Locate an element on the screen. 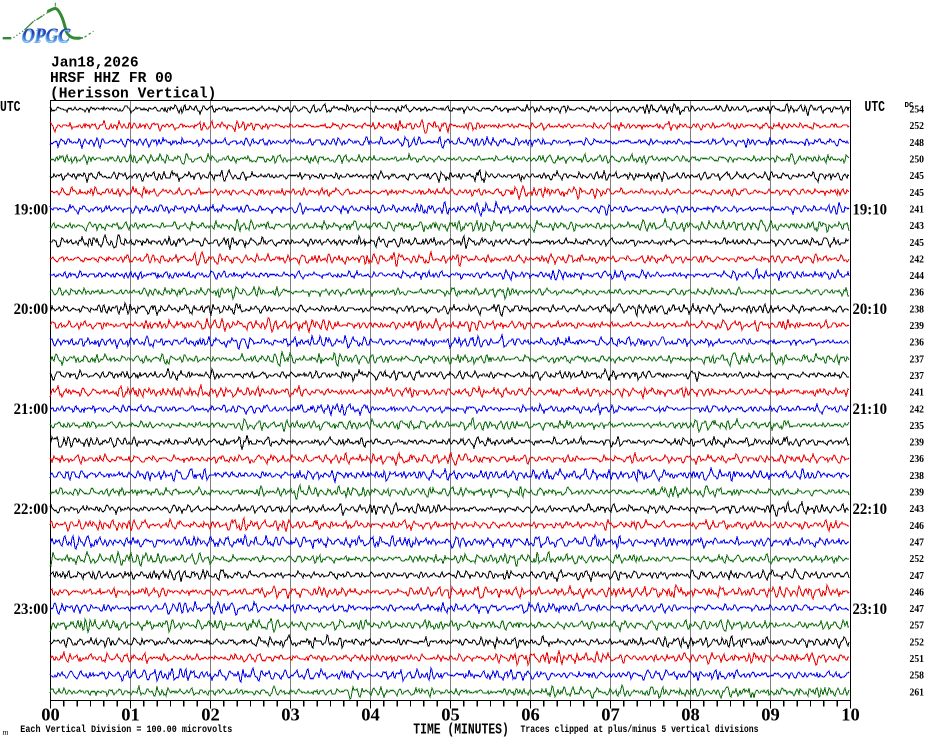 The image size is (930, 744). svg-text: 10 is located at coordinates (850, 715).